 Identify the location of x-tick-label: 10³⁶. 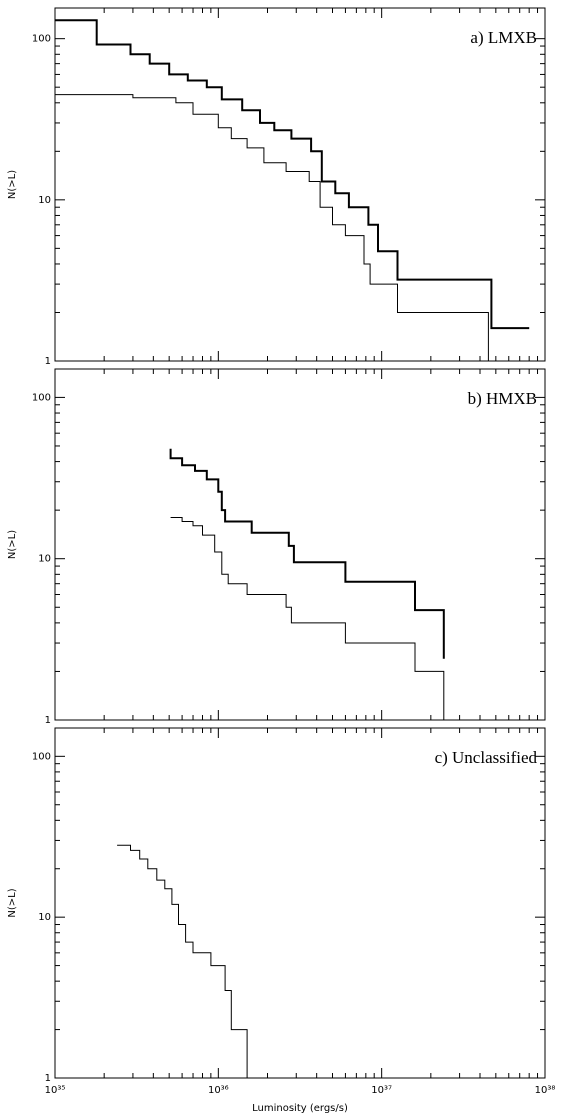
(218, 1090).